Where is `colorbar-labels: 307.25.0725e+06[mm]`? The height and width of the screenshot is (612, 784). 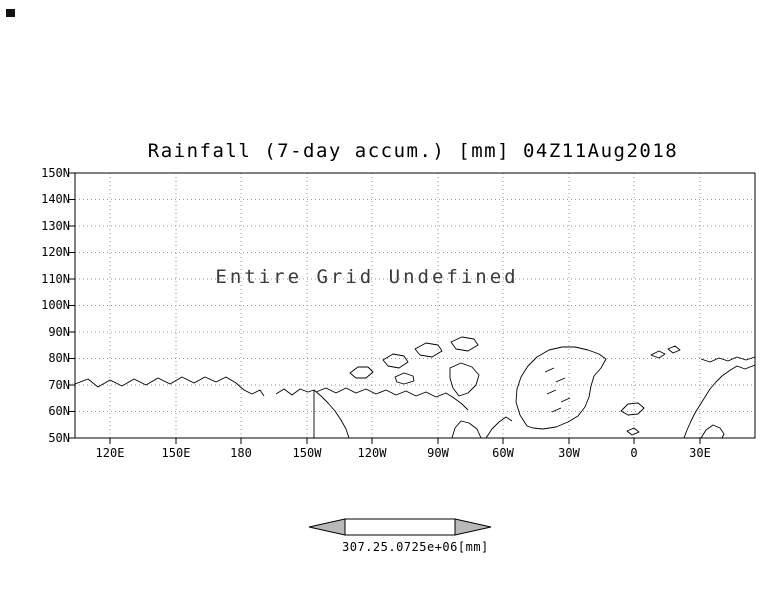
colorbar-labels: 307.25.0725e+06[mm] is located at coordinates (415, 547).